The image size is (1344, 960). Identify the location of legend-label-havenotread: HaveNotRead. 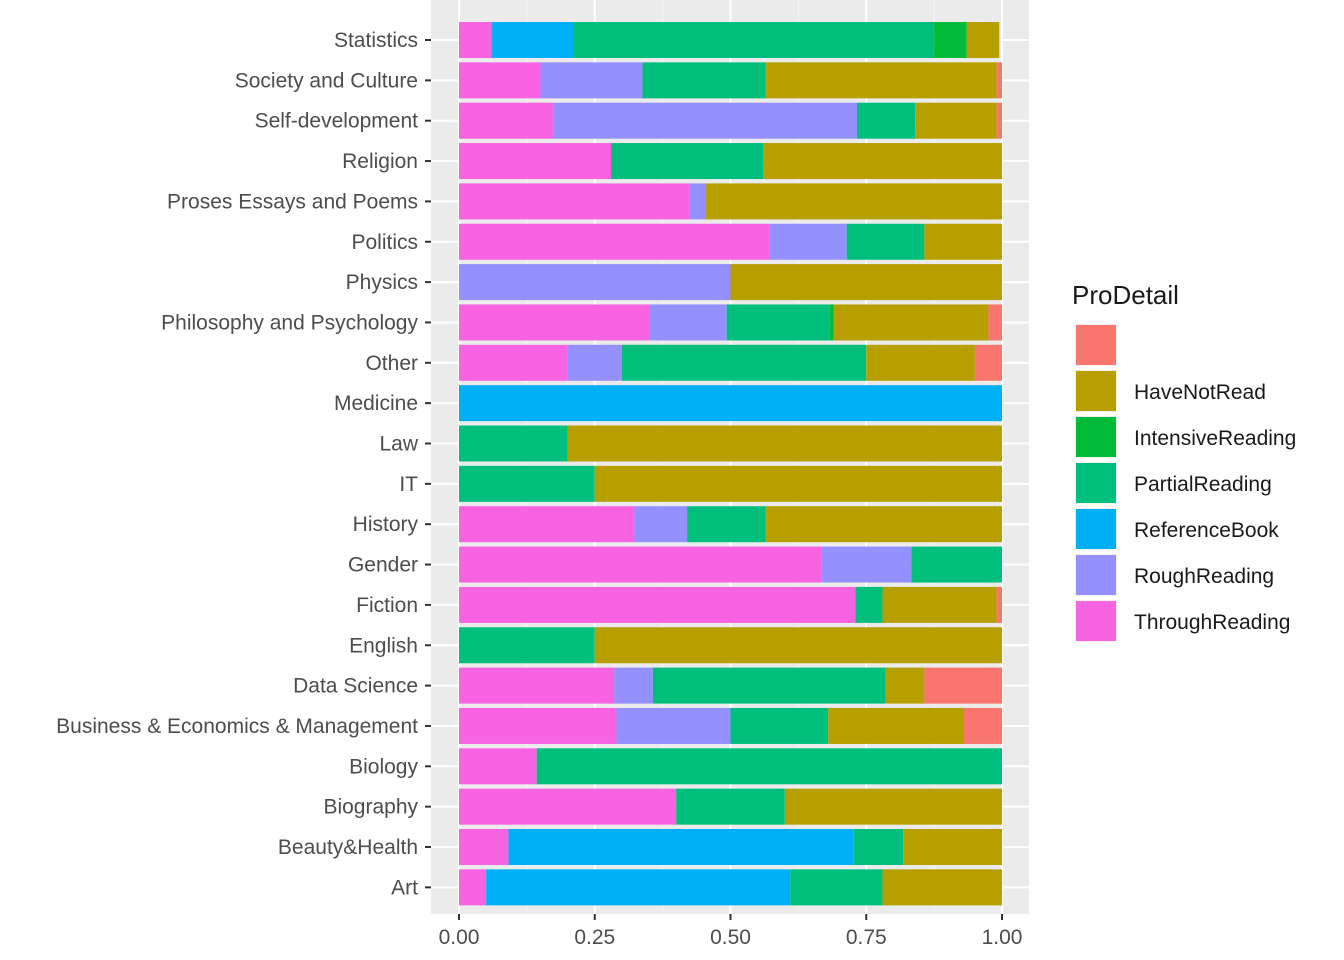
(1200, 392).